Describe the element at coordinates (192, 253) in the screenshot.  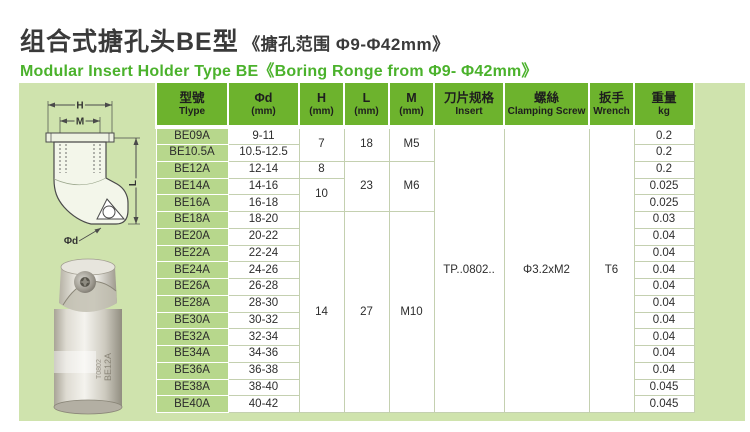
I see `model-cell: BE22A` at that location.